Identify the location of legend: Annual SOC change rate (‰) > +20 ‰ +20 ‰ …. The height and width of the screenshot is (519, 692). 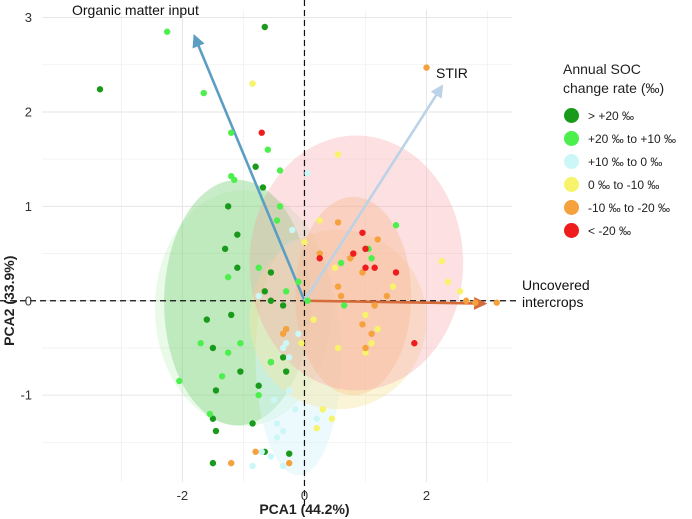
(625, 151).